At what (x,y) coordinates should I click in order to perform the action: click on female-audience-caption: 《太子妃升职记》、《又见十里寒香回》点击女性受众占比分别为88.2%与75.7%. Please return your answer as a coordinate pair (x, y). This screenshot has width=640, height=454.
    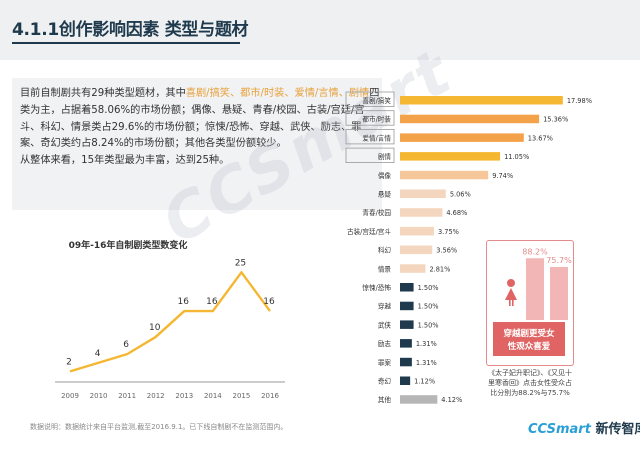
    Looking at the image, I should click on (530, 383).